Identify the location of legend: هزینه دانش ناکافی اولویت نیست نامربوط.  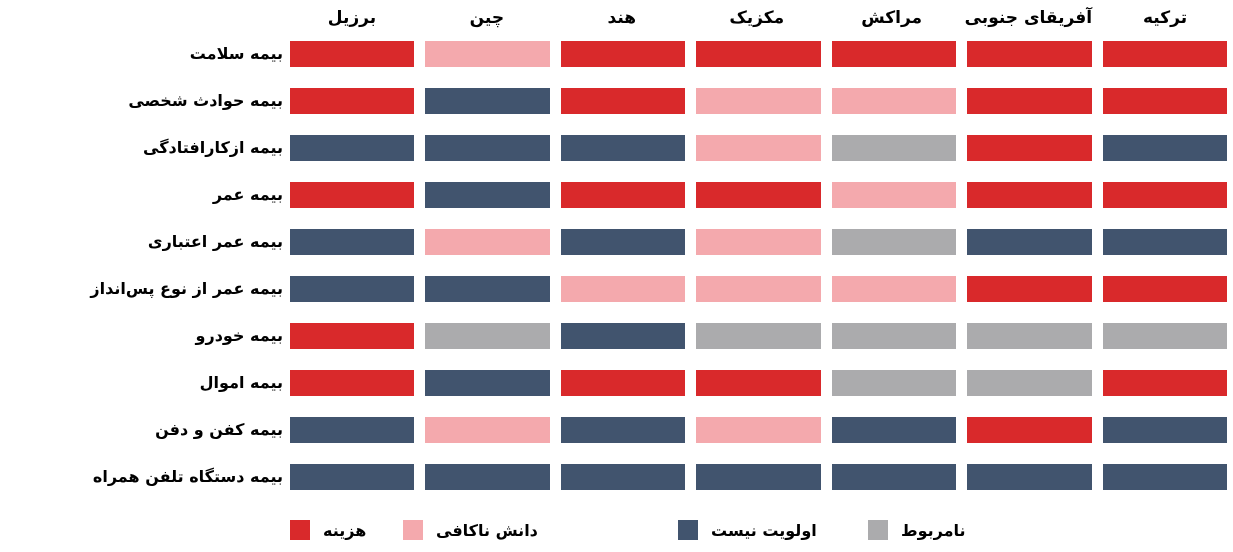
(616, 530).